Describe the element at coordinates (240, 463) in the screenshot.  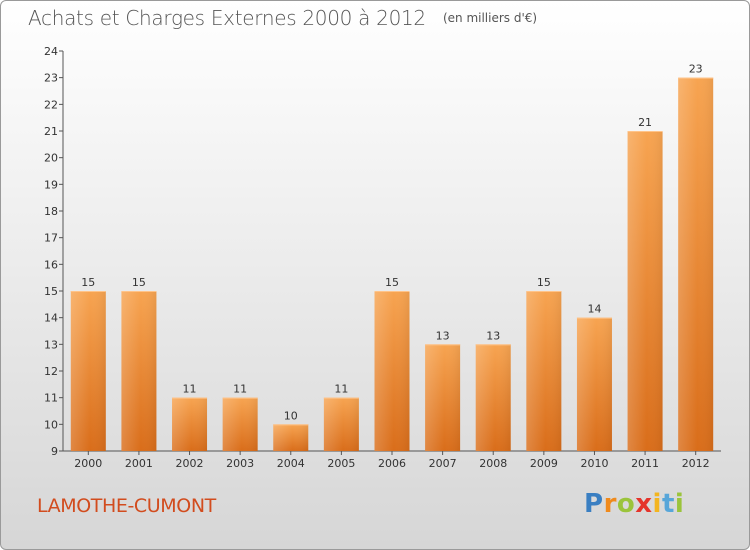
I see `x-tick-label: 2003` at that location.